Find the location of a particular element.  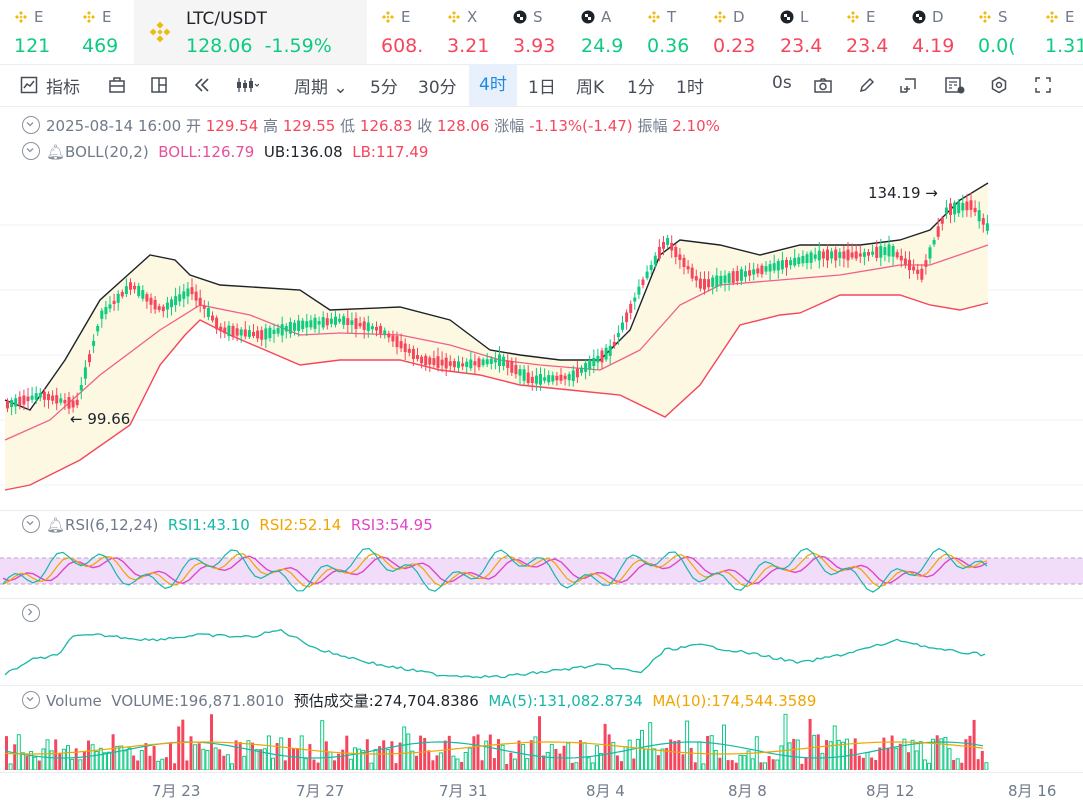

ticker-price: 1.31 is located at coordinates (1064, 46).